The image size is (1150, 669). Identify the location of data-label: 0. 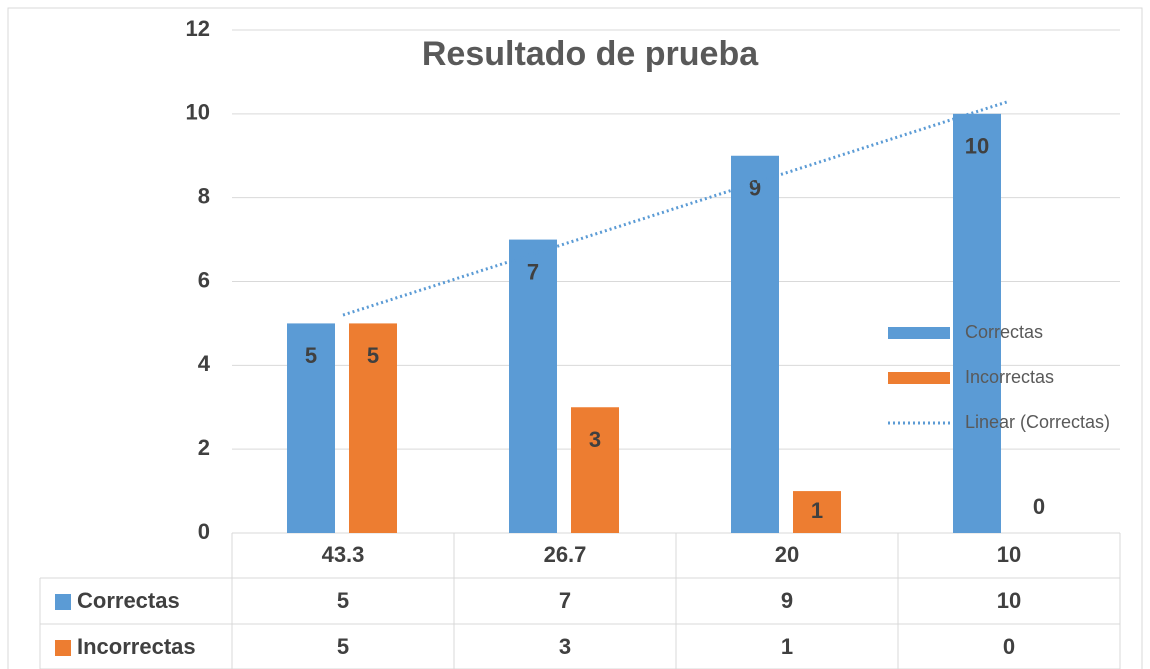
(1039, 506).